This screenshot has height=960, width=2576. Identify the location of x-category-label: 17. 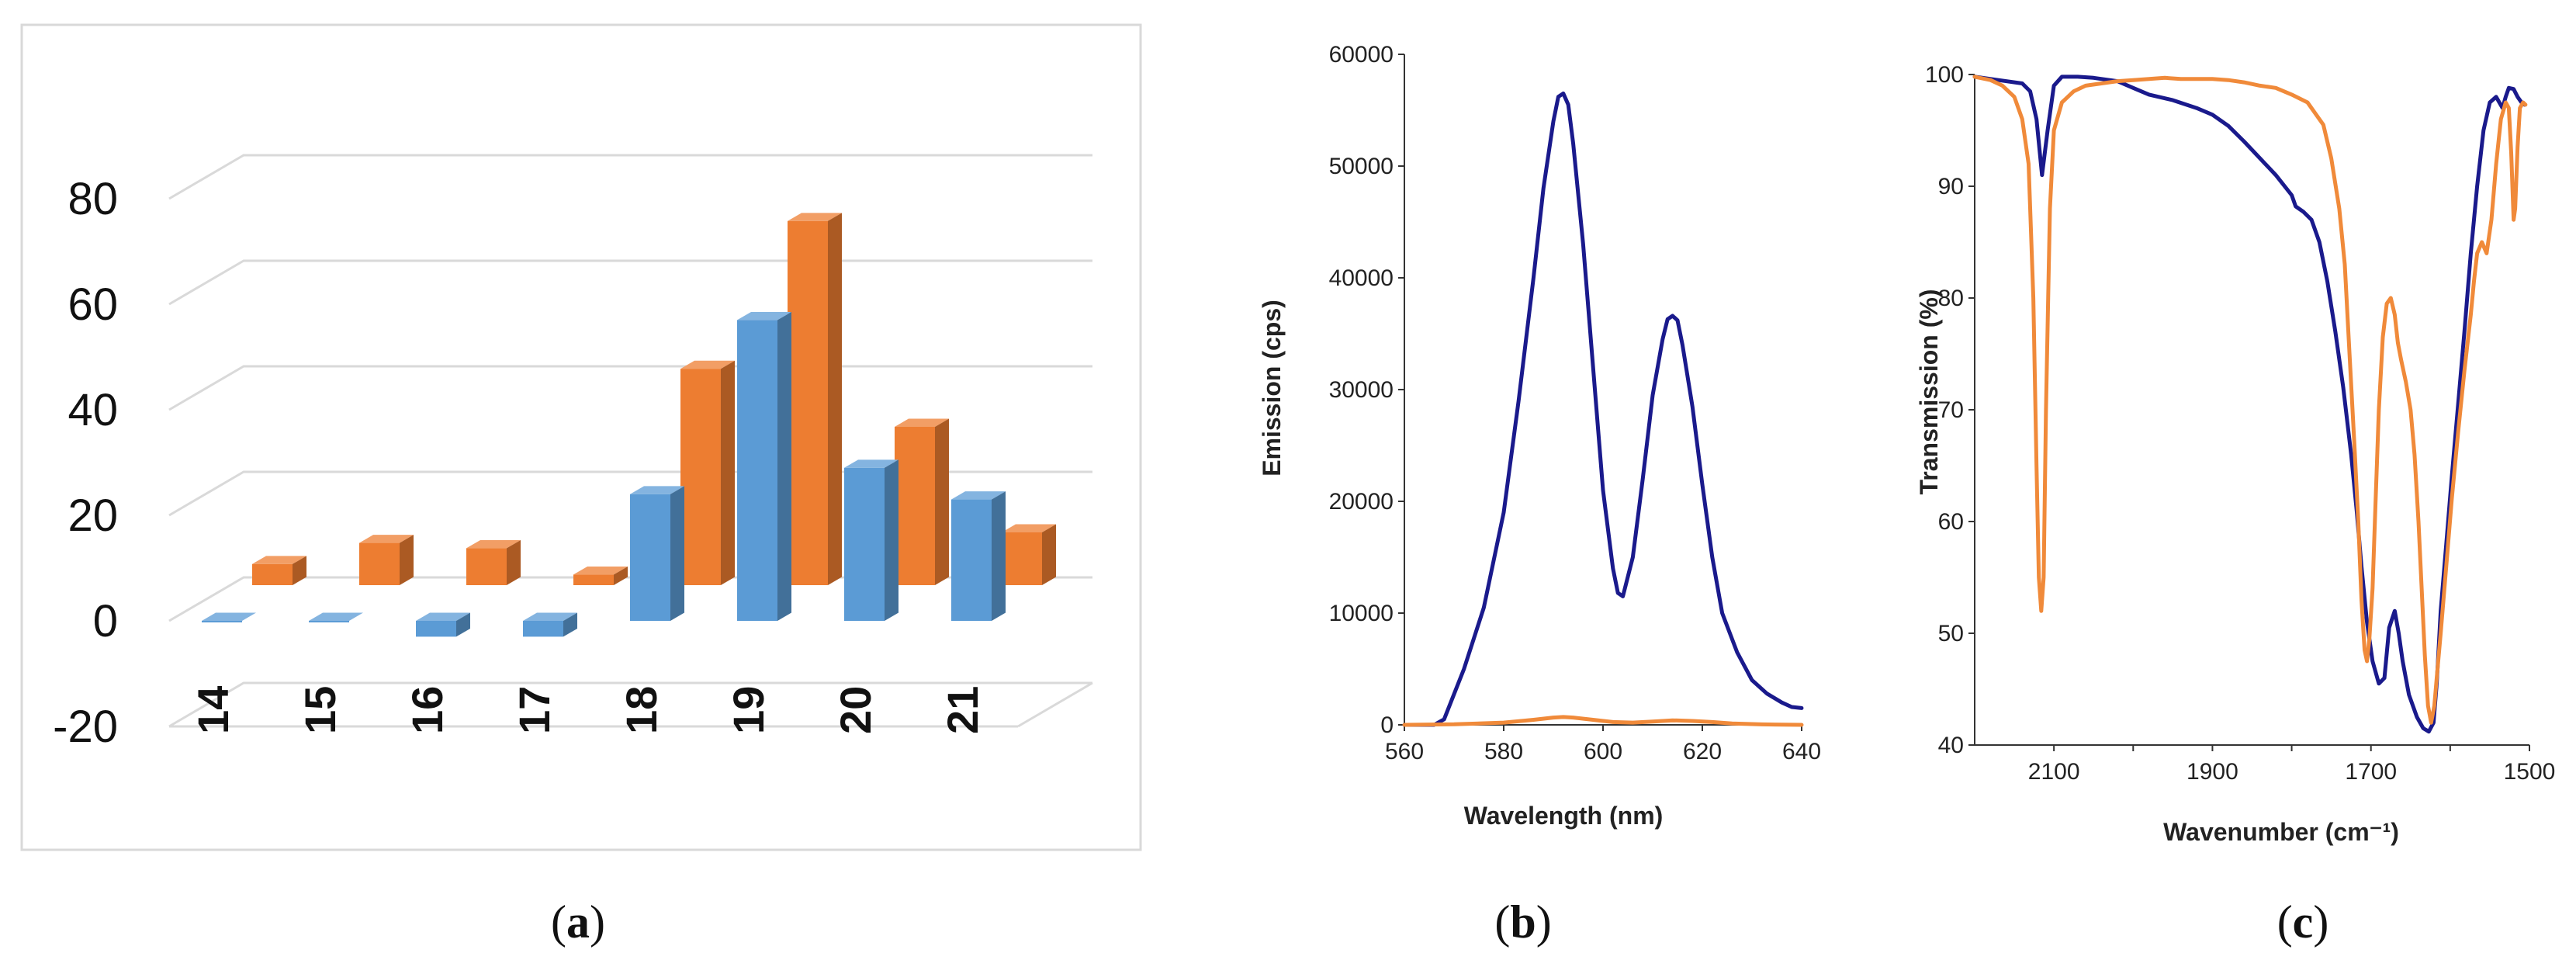
(534, 710).